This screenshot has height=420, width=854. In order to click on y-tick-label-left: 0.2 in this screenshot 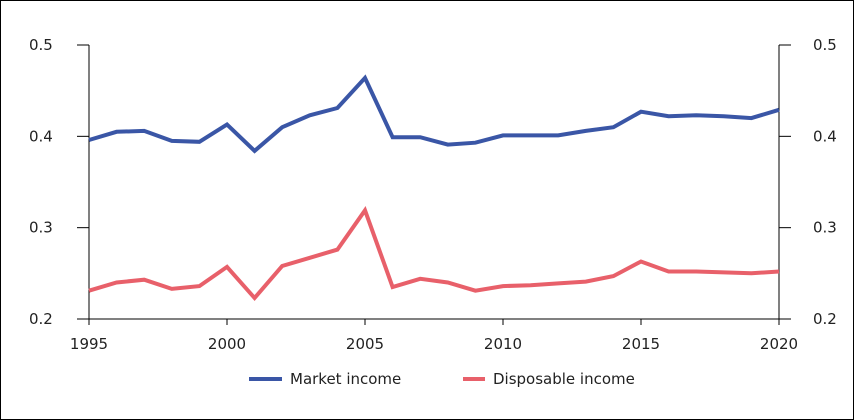, I will do `click(41, 319)`.